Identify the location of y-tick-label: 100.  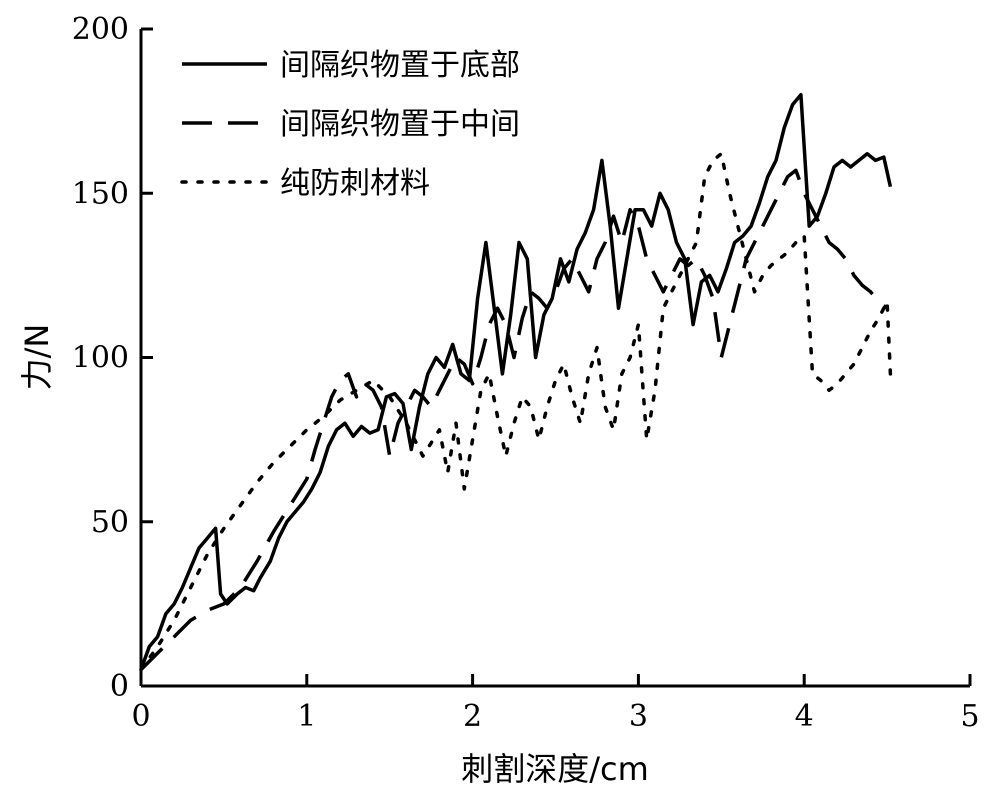
(100, 358).